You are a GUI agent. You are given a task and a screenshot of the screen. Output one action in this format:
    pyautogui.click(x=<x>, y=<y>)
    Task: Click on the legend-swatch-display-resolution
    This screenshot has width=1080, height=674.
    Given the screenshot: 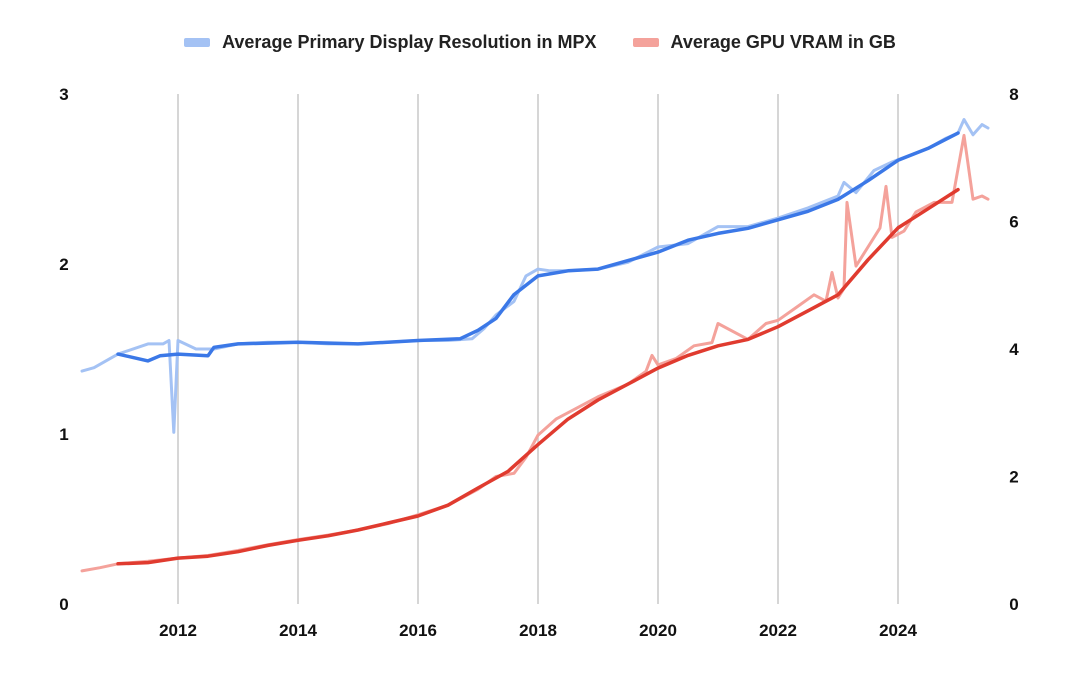 What is the action you would take?
    pyautogui.click(x=197, y=42)
    